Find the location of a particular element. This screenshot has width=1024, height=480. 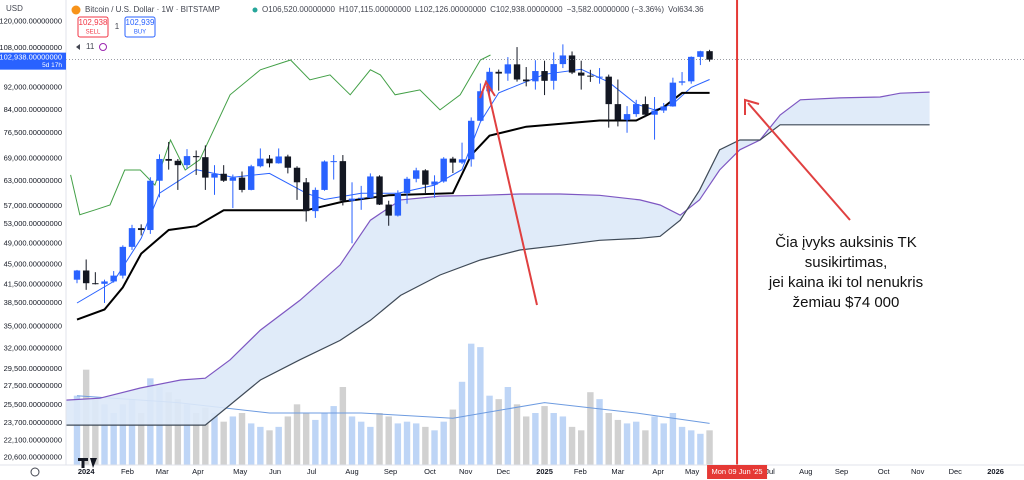

x-tick-label: Jun is located at coordinates (275, 471).